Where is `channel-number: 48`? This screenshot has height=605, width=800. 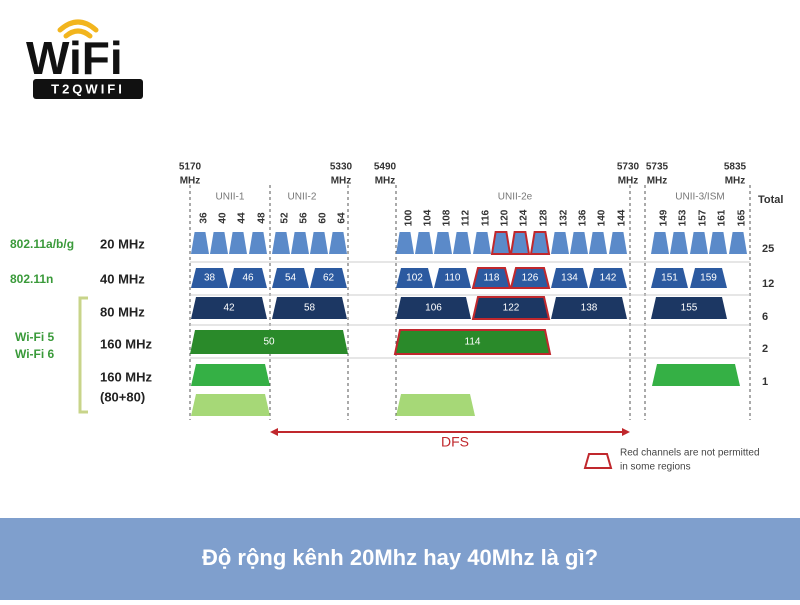
channel-number: 48 is located at coordinates (262, 218).